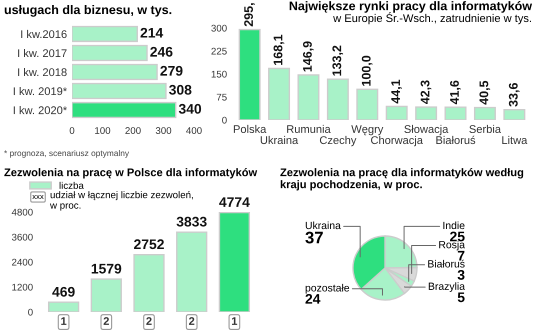  I want to click on legend-label: liczba, so click(72, 185).